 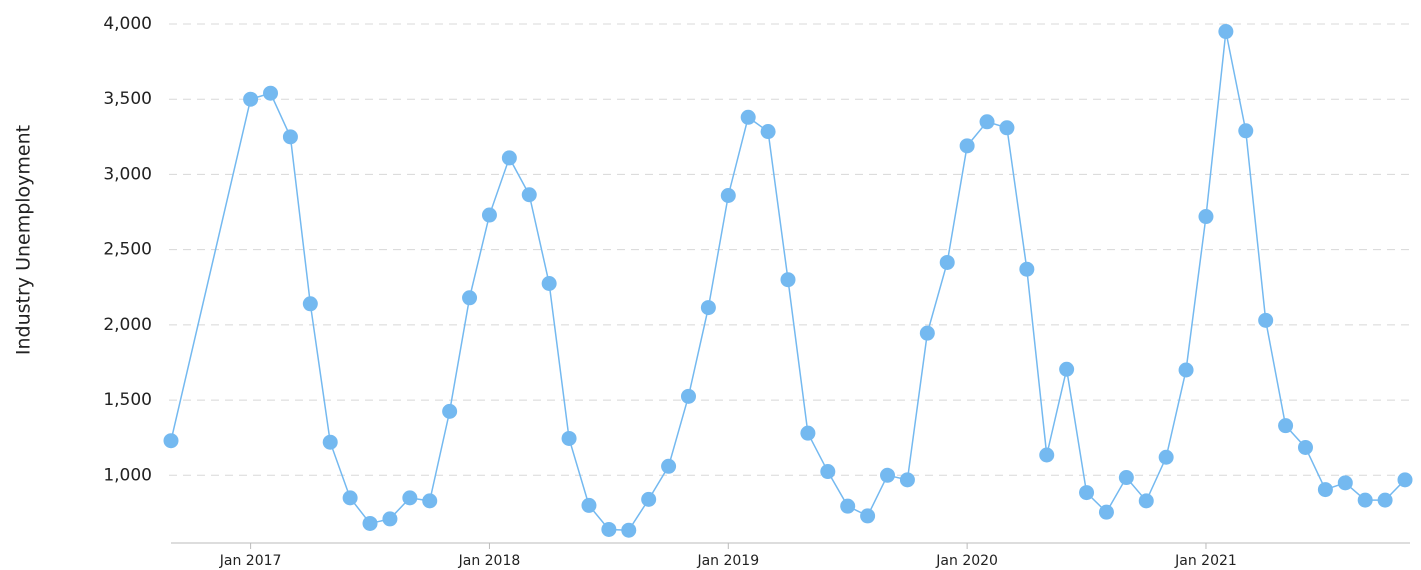 I want to click on x-tick-label: Jan 2017, so click(x=250, y=561).